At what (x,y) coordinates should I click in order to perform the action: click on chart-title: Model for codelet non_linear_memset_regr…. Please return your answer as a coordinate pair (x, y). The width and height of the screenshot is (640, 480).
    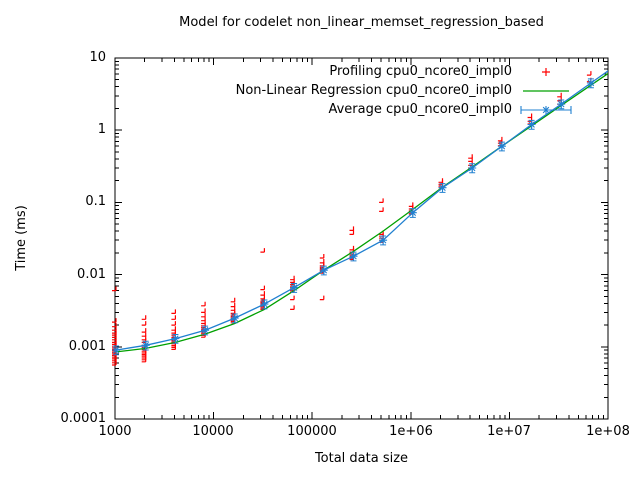
    Looking at the image, I should click on (361, 22).